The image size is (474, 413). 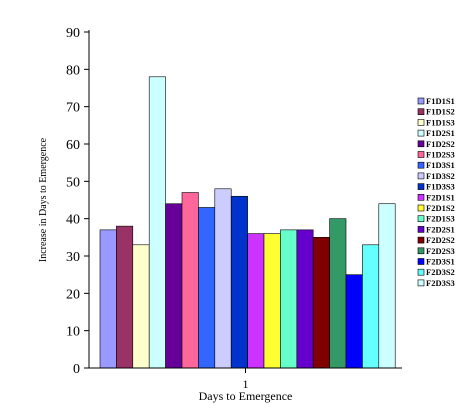 I want to click on bar-f1d1s3, so click(x=141, y=306).